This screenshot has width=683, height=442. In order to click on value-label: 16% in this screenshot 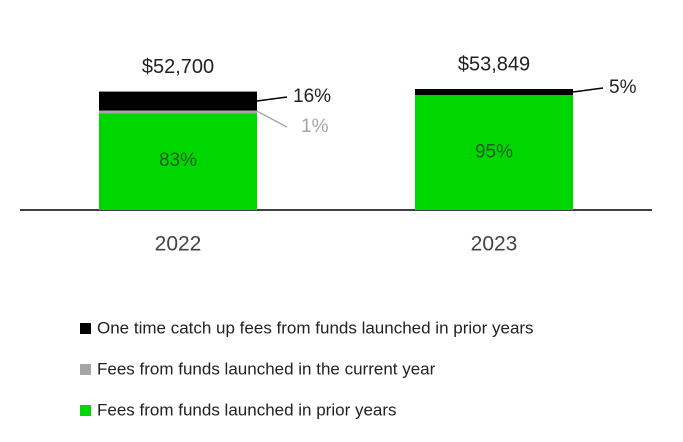, I will do `click(312, 96)`.